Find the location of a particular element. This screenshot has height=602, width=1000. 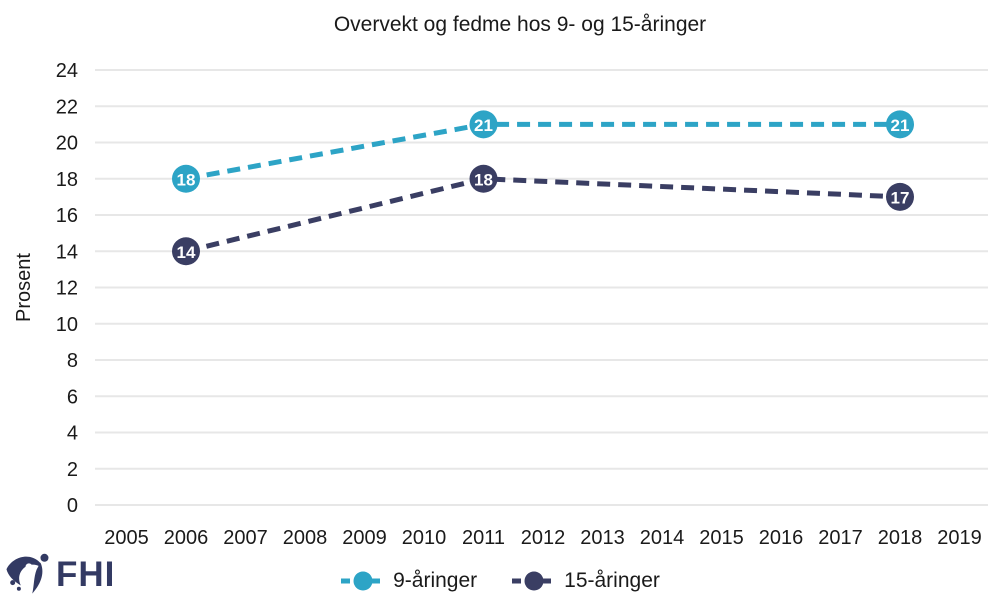

x-tick-label: 2008 is located at coordinates (305, 538).